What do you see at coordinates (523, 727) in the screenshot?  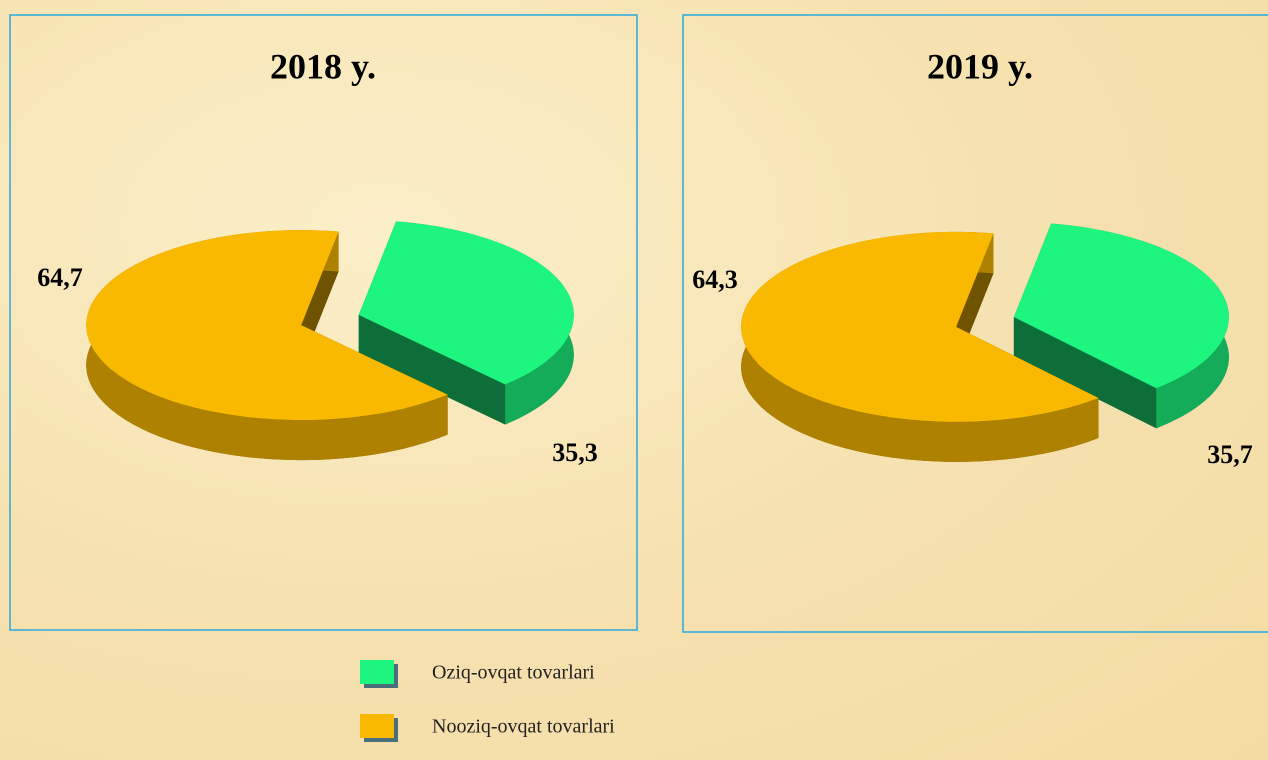 I see `legend-label: Nooziq-ovqat tovarlari` at bounding box center [523, 727].